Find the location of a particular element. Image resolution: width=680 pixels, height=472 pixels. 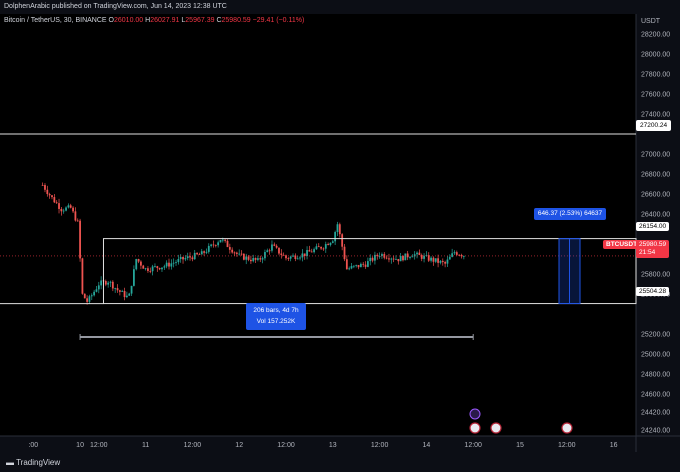

time-tick-label: 14 is located at coordinates (427, 445).